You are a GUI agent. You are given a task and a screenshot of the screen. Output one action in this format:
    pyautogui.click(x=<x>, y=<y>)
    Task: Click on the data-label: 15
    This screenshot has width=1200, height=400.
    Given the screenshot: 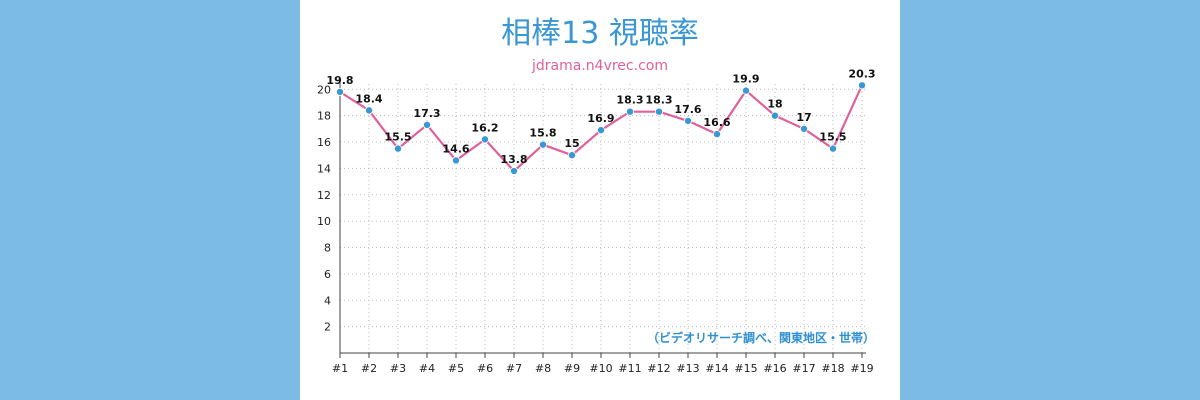 What is the action you would take?
    pyautogui.click(x=571, y=143)
    